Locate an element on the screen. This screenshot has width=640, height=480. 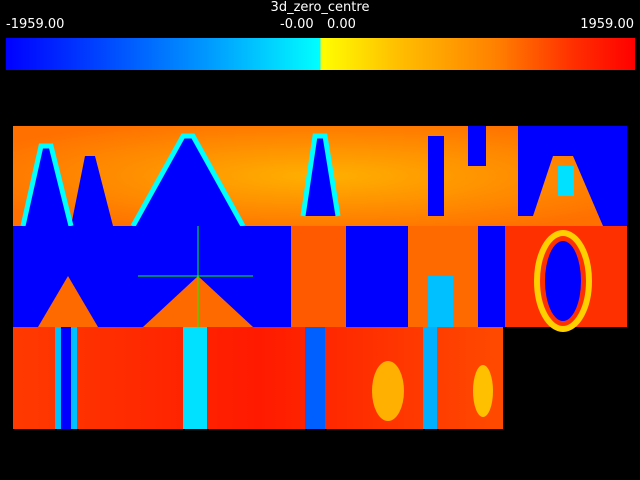
colorbar-neg-zero-label: -0.00 is located at coordinates (297, 24).